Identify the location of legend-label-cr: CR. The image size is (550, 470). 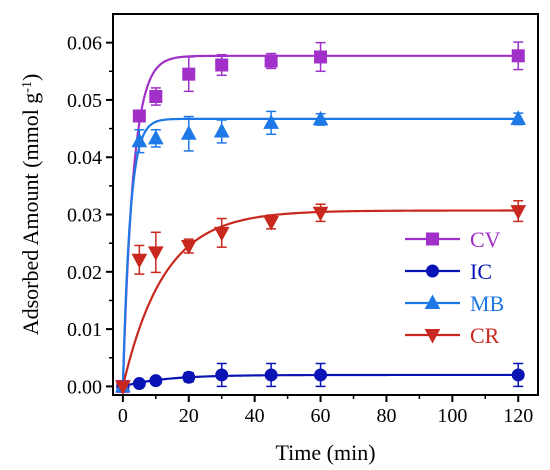
(485, 335).